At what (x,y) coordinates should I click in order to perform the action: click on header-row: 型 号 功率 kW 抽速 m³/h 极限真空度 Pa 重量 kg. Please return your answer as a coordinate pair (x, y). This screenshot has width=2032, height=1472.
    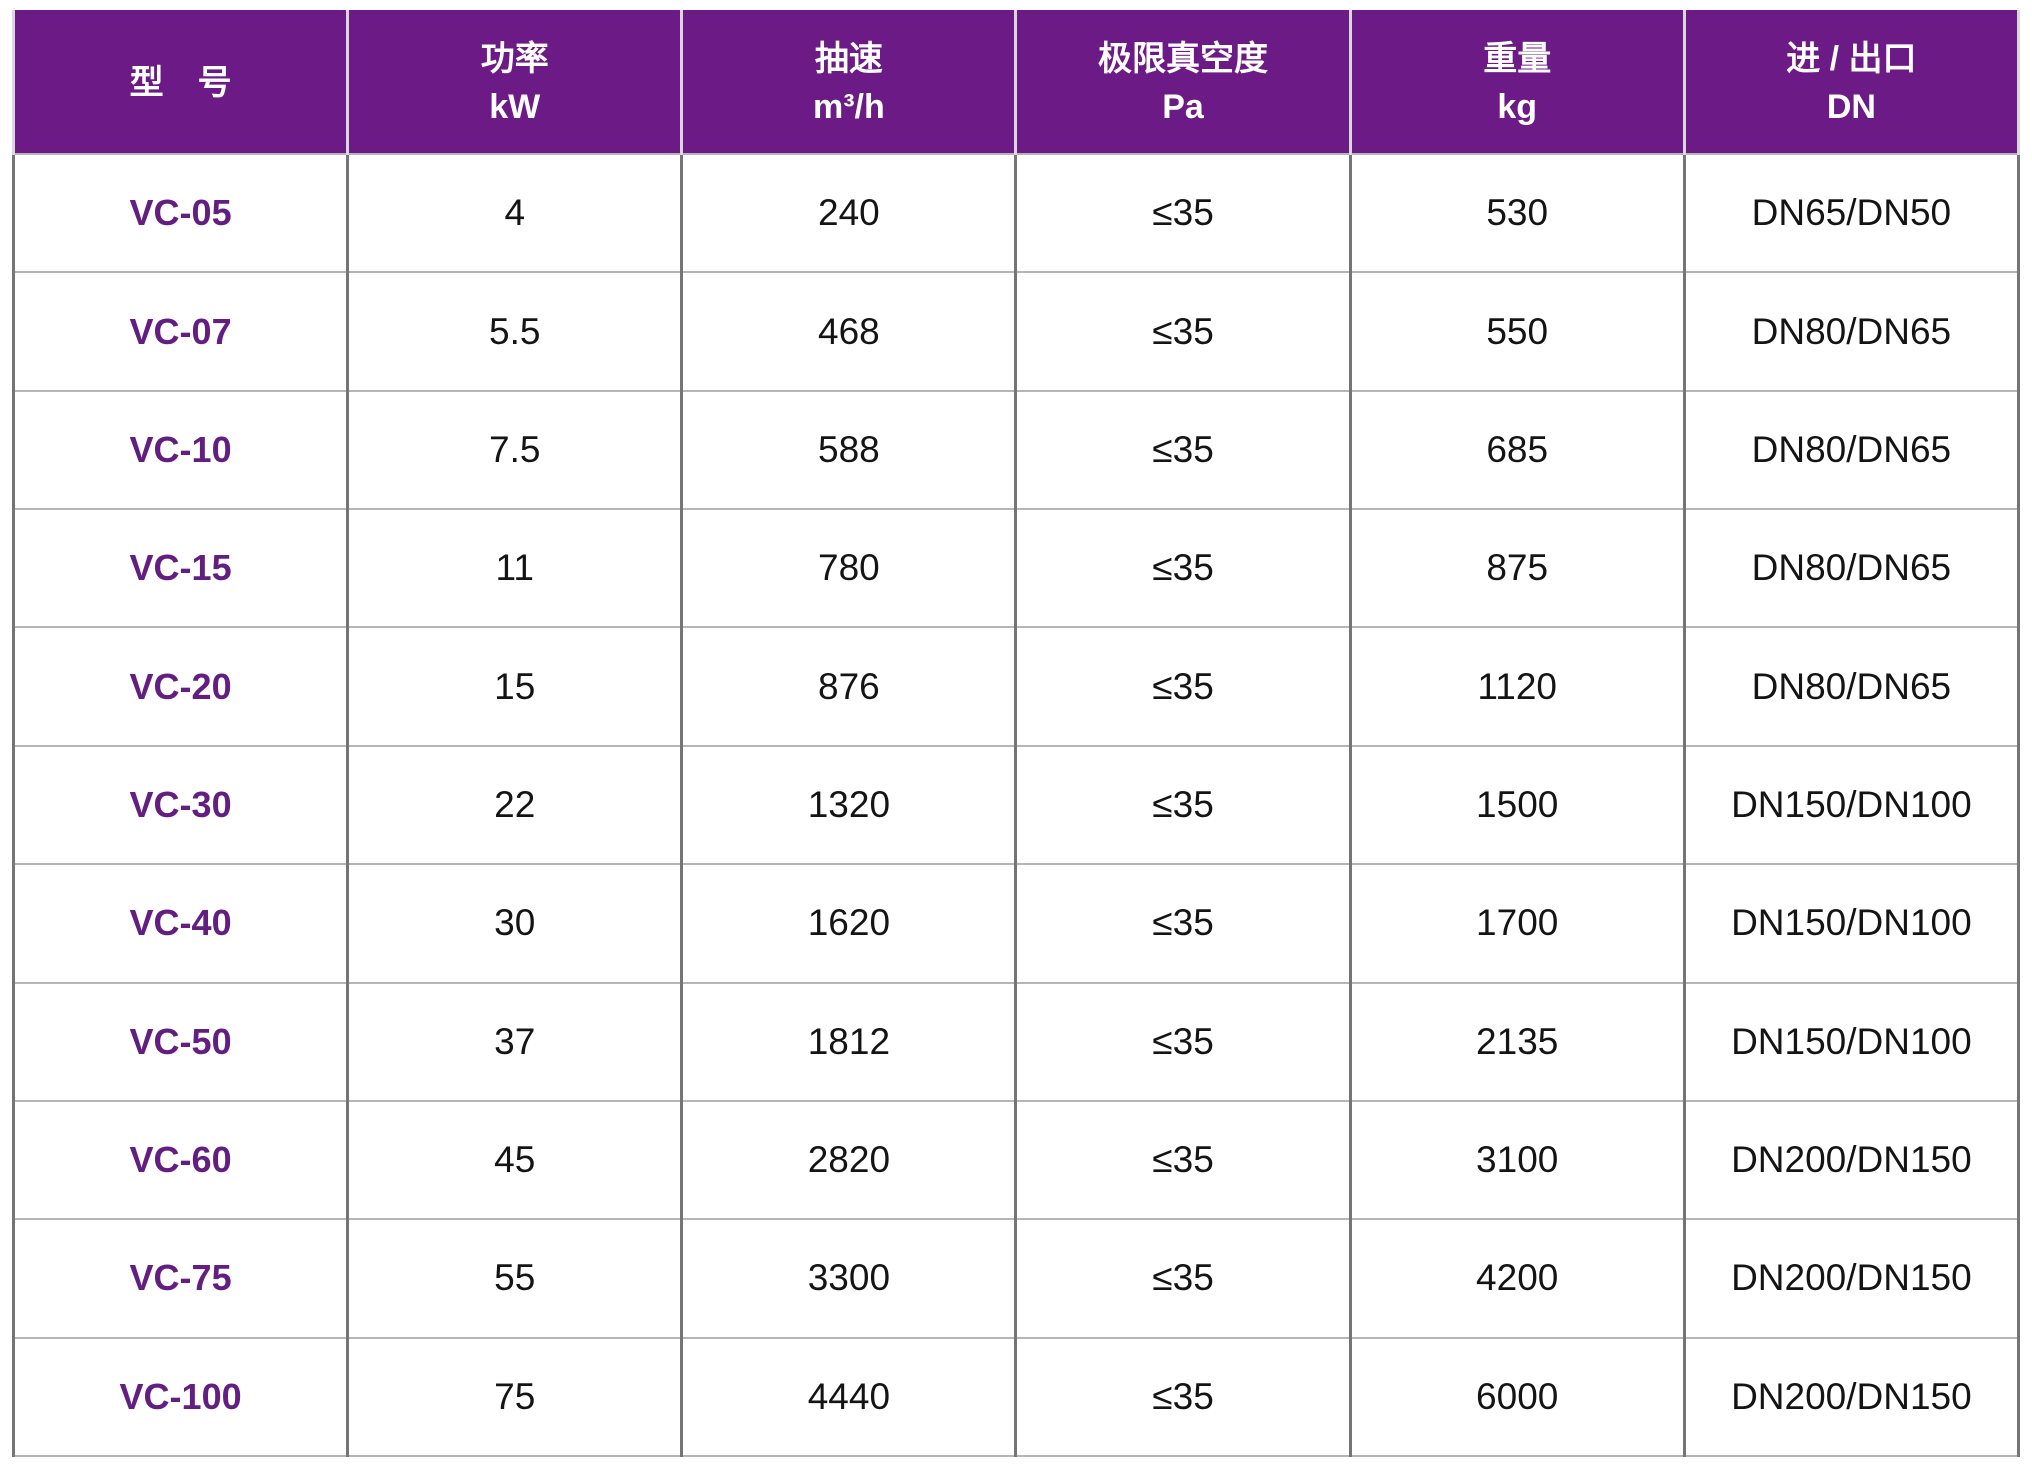
    Looking at the image, I should click on (1016, 82).